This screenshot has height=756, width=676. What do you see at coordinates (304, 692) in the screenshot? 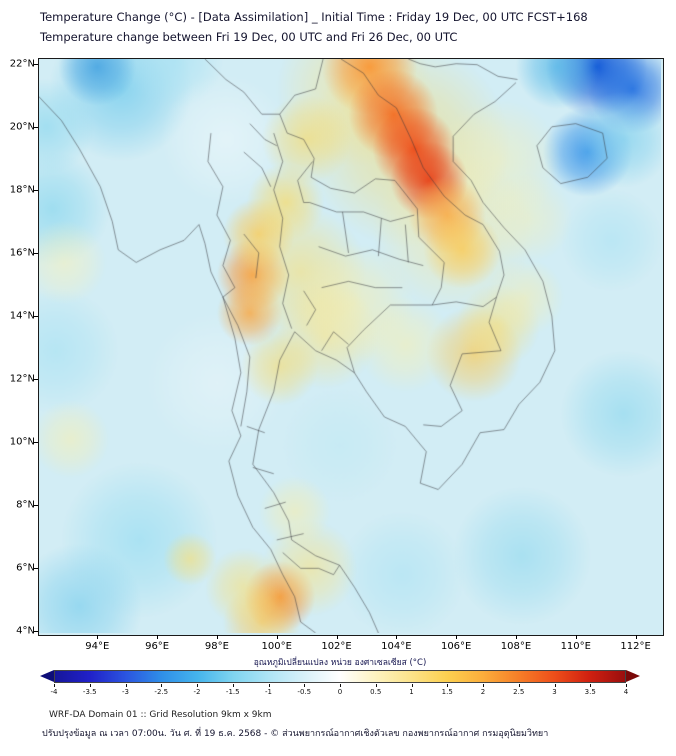
I see `colorbar-tick-label: -0.5` at bounding box center [304, 692].